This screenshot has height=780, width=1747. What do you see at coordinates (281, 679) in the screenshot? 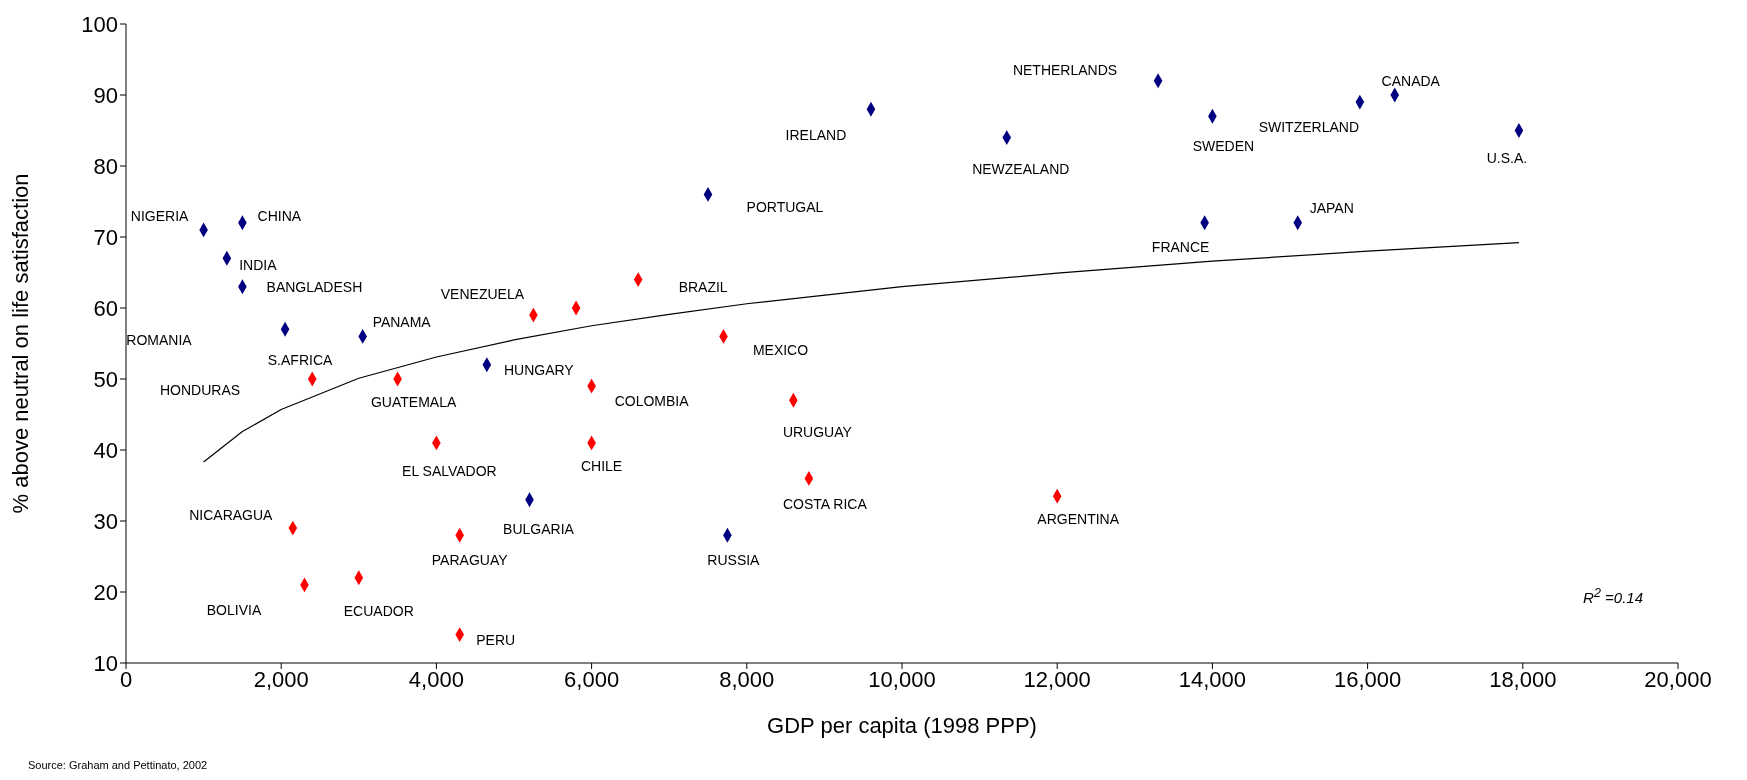
I see `x-tick-label: 2,000` at bounding box center [281, 679].